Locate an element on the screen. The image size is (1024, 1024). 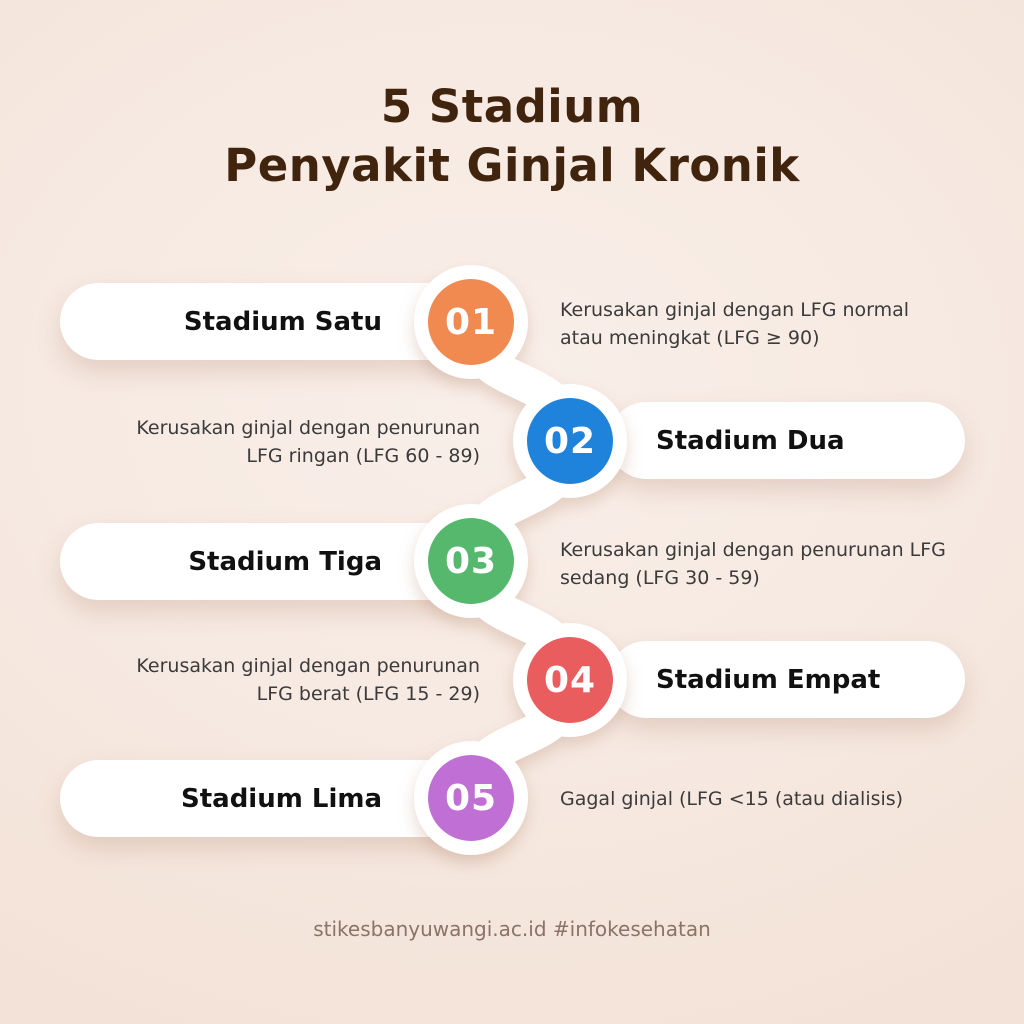
stage-label-4: Stadium Empat is located at coordinates (768, 679).